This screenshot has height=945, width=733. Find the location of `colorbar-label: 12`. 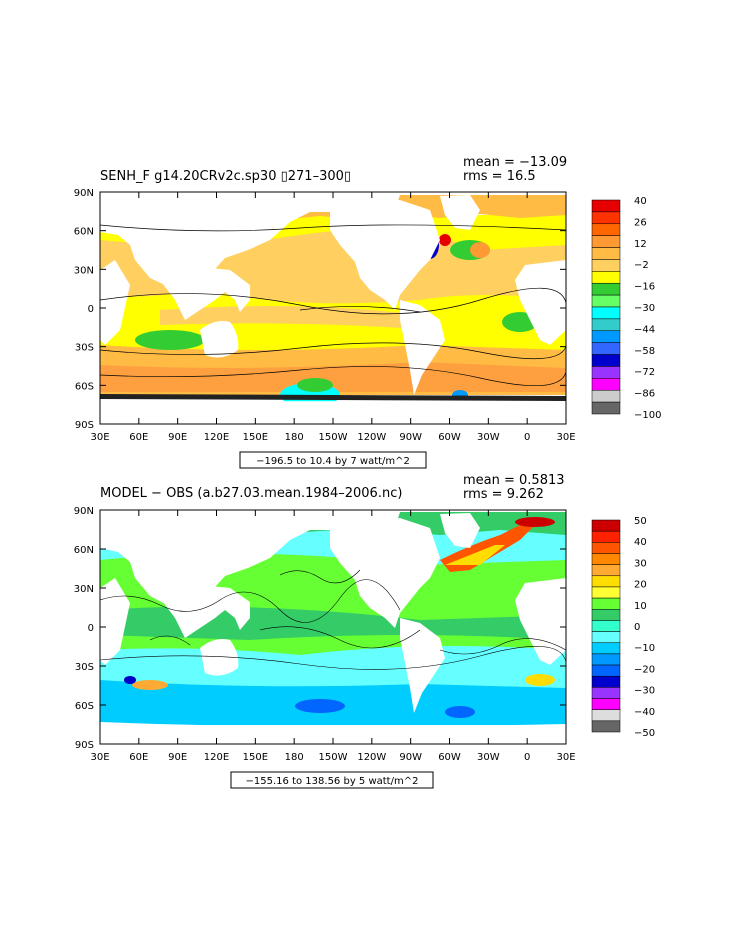

colorbar-label: 12 is located at coordinates (640, 244).